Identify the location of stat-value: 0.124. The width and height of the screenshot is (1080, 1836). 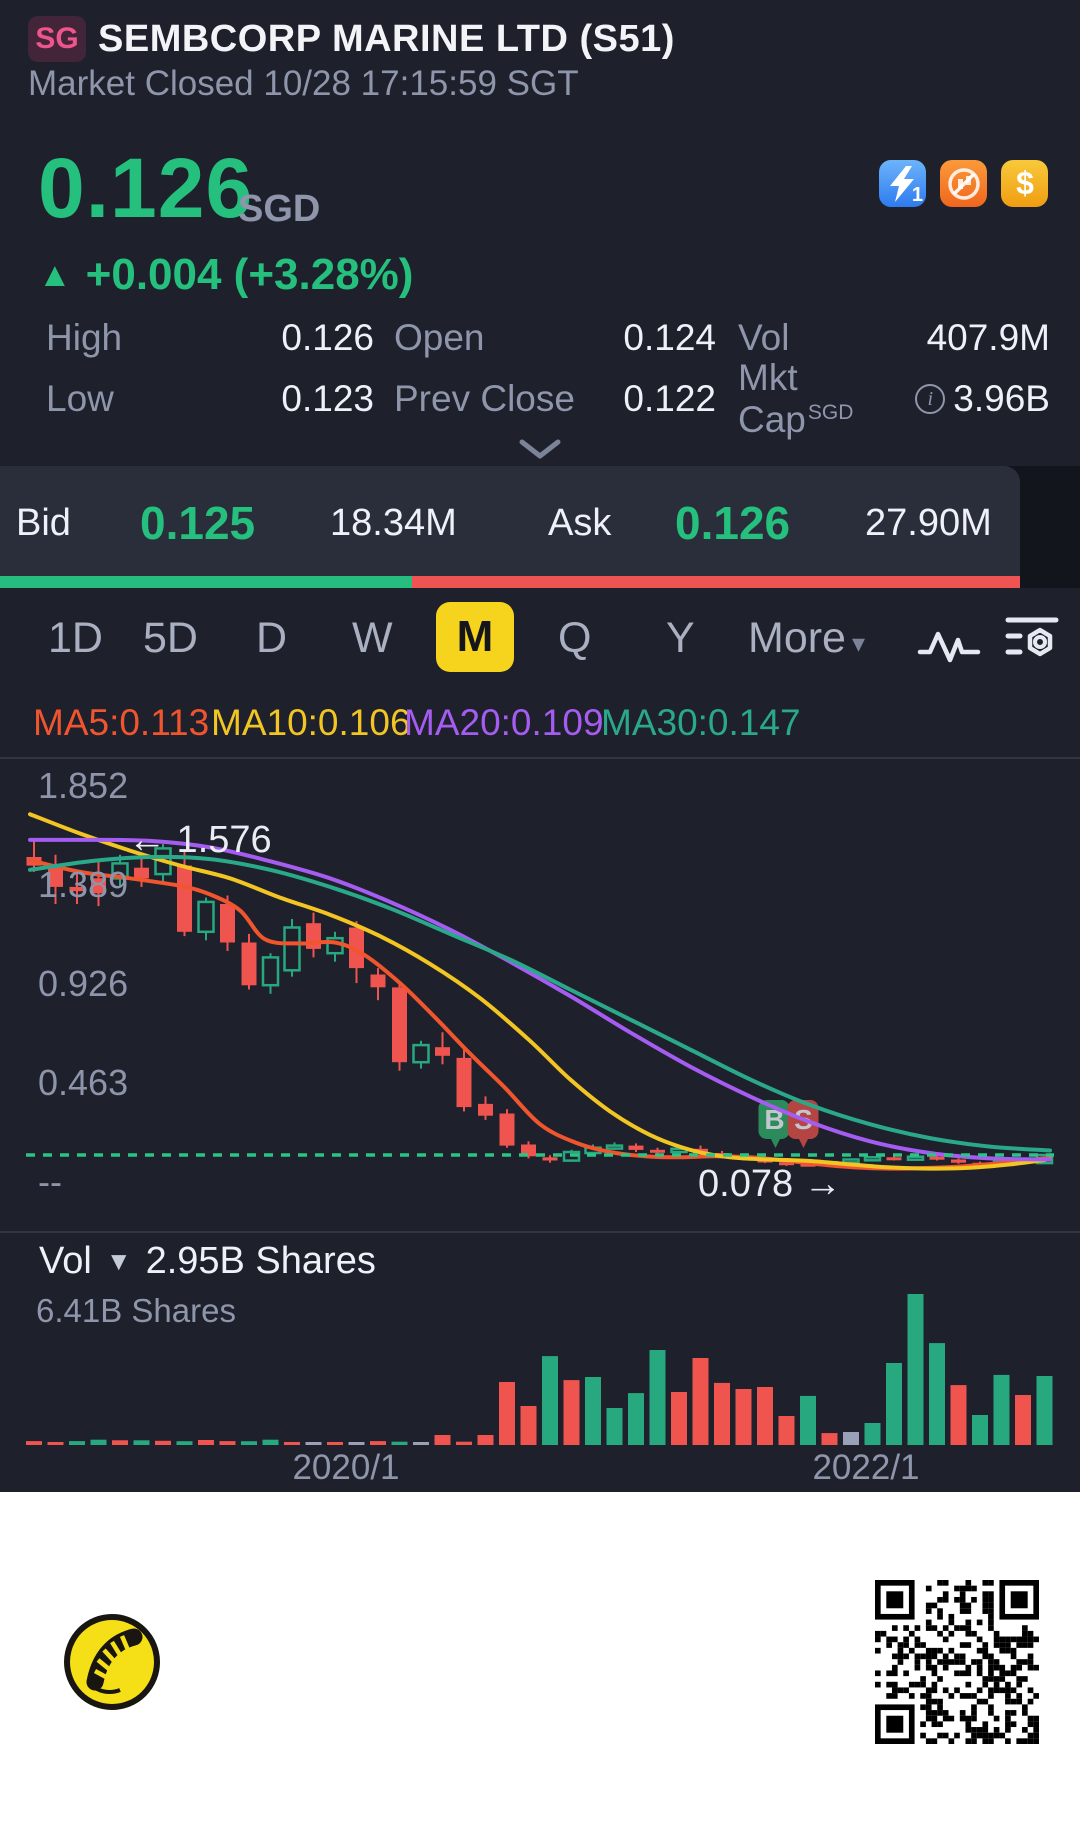
(669, 337).